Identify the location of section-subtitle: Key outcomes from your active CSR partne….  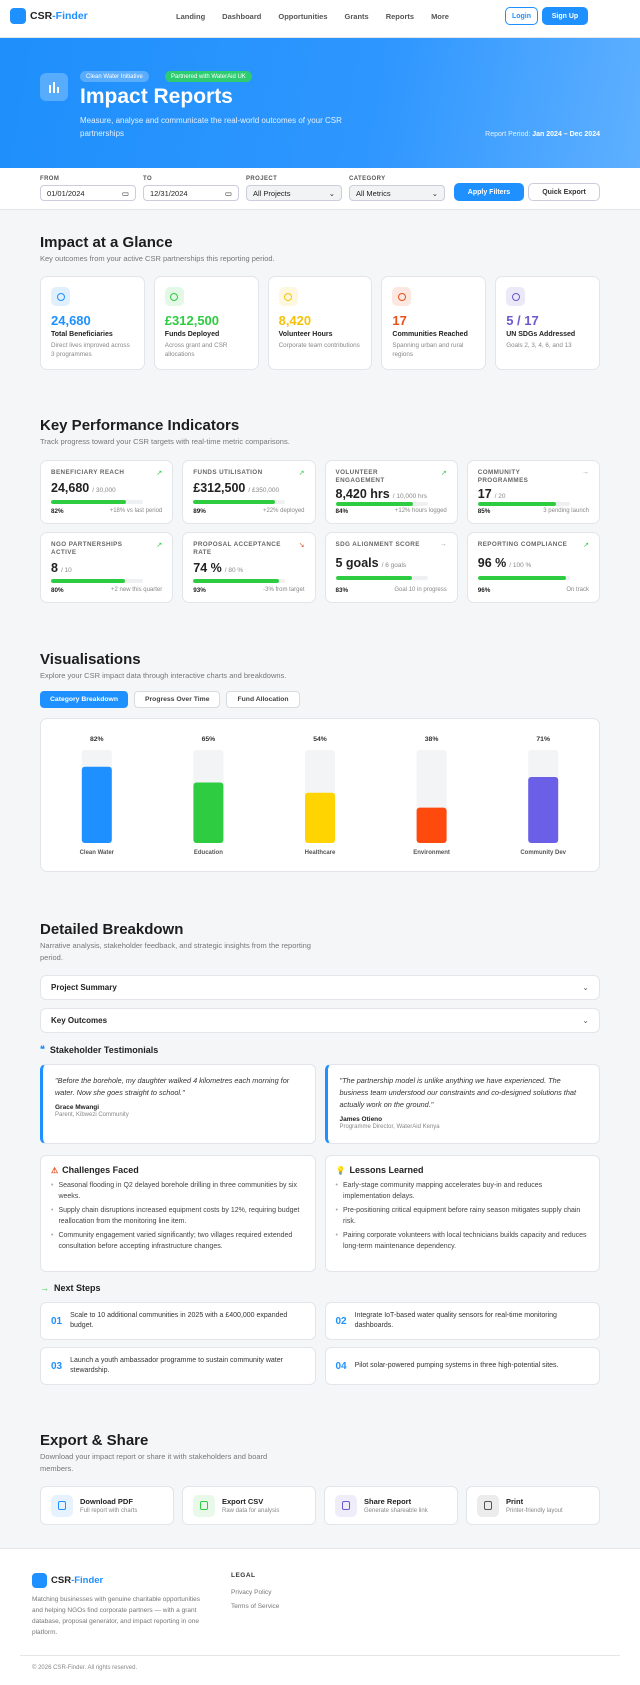
(157, 258).